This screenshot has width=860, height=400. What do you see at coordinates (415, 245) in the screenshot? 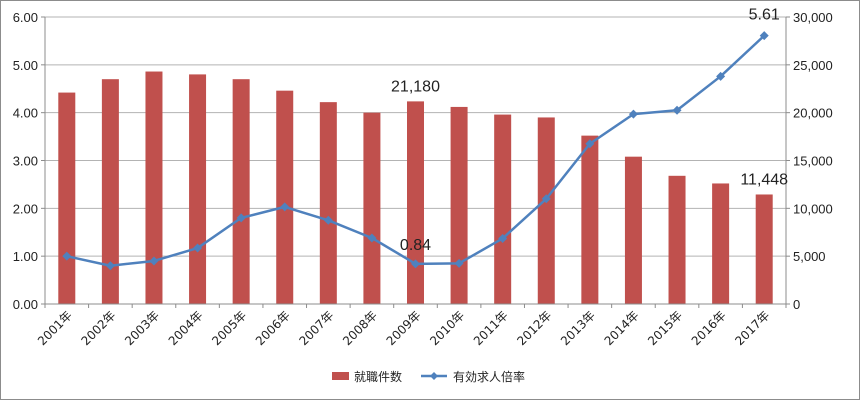
I see `data-label: 0.84` at bounding box center [415, 245].